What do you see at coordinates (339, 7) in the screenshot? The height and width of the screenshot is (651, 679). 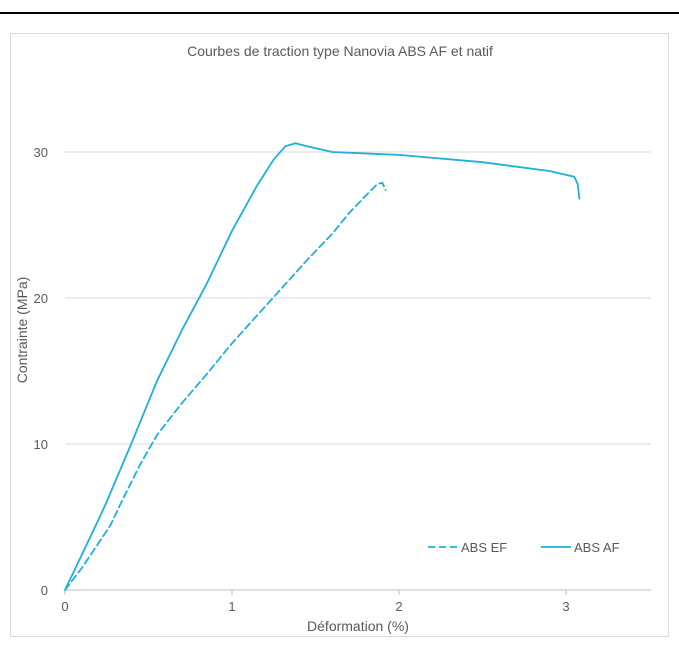 I see `top-border` at bounding box center [339, 7].